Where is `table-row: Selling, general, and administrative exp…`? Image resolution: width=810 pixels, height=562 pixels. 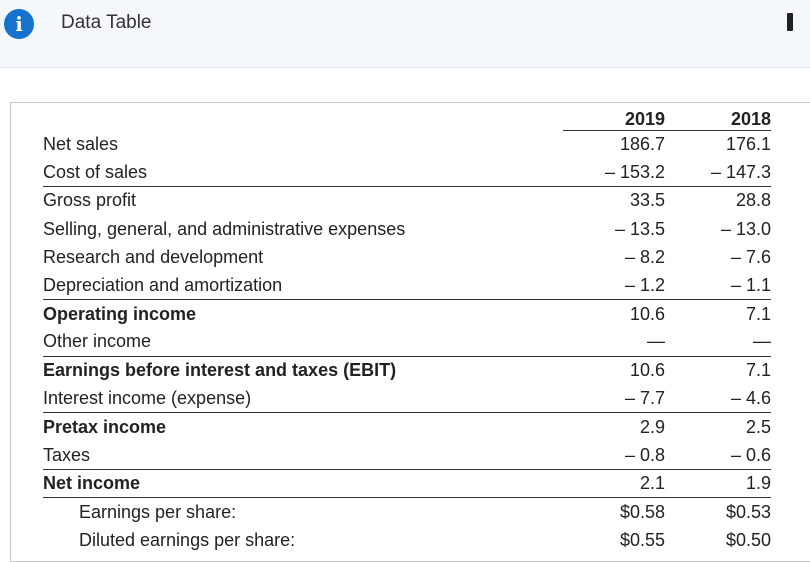 table-row: Selling, general, and administrative exp… is located at coordinates (407, 229).